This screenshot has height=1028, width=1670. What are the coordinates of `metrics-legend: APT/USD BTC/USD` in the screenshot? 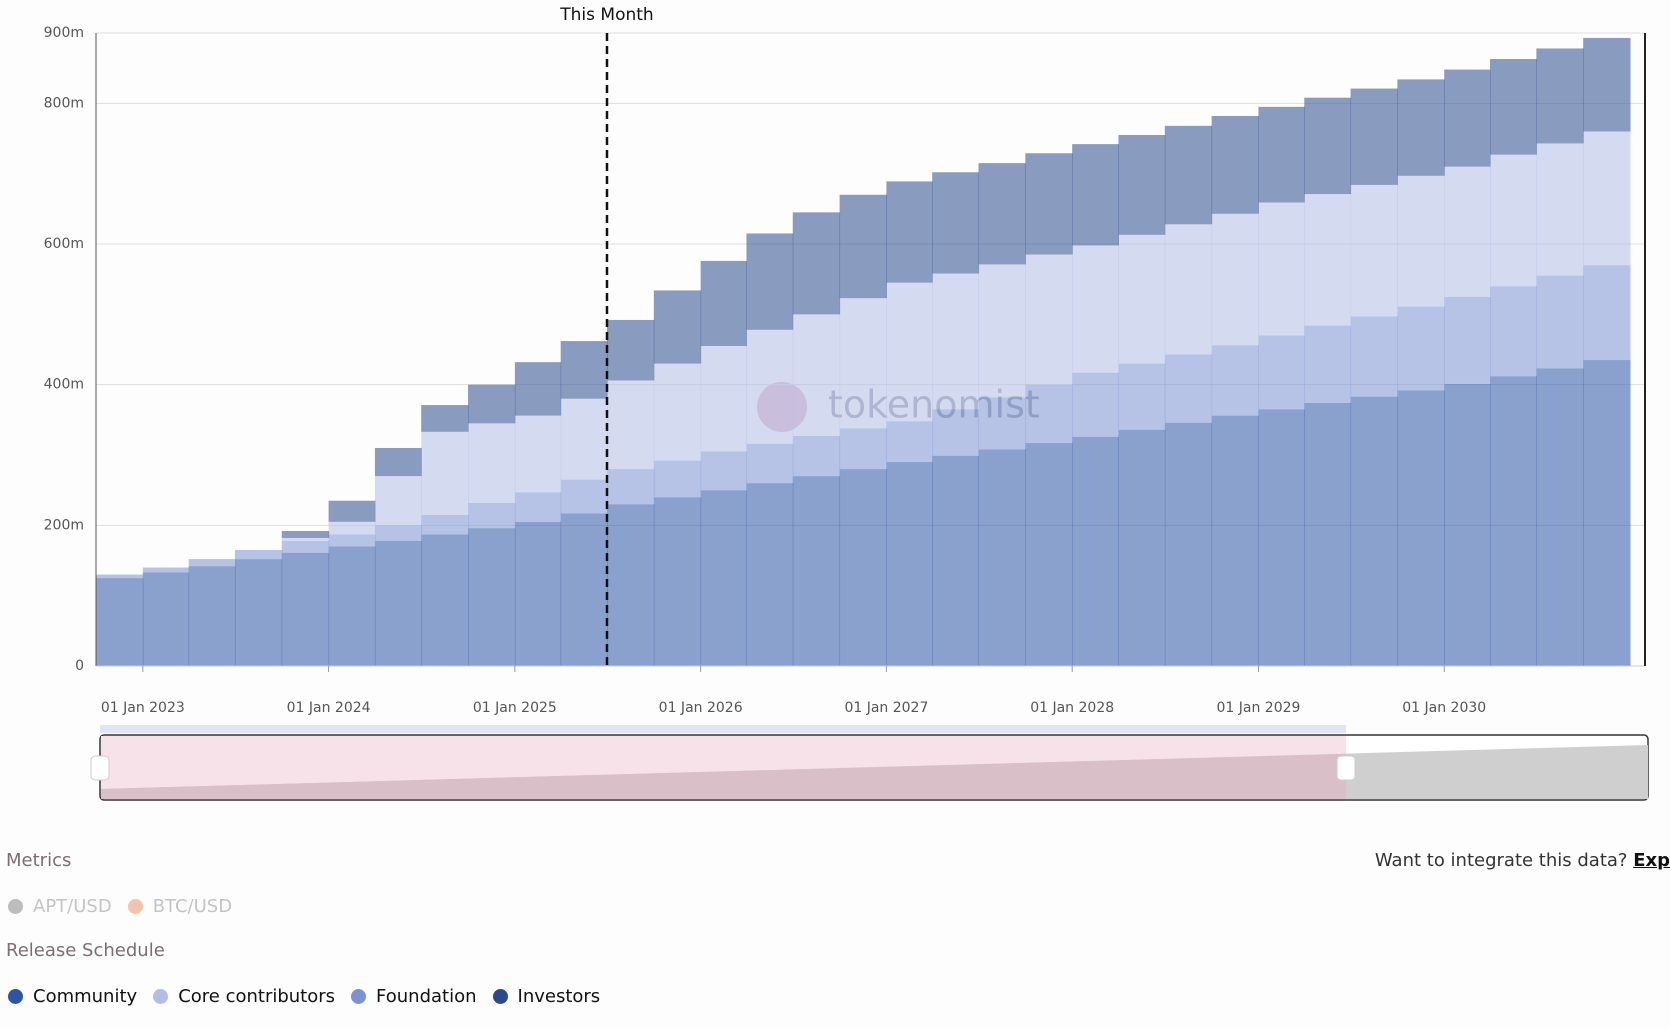 It's located at (120, 906).